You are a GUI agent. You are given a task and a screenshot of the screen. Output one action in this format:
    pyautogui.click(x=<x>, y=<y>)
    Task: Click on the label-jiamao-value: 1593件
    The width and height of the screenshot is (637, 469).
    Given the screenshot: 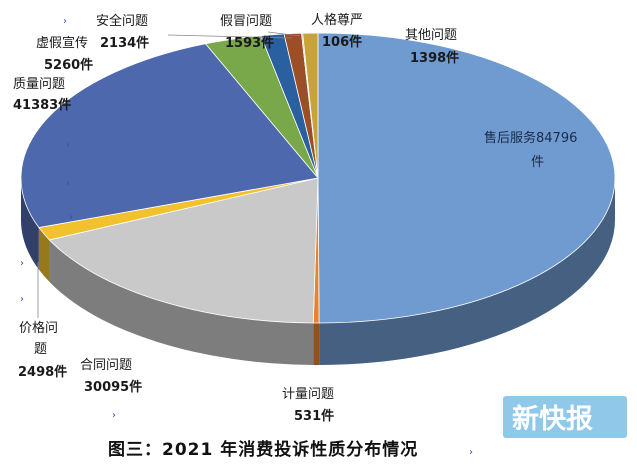 What is the action you would take?
    pyautogui.click(x=249, y=43)
    